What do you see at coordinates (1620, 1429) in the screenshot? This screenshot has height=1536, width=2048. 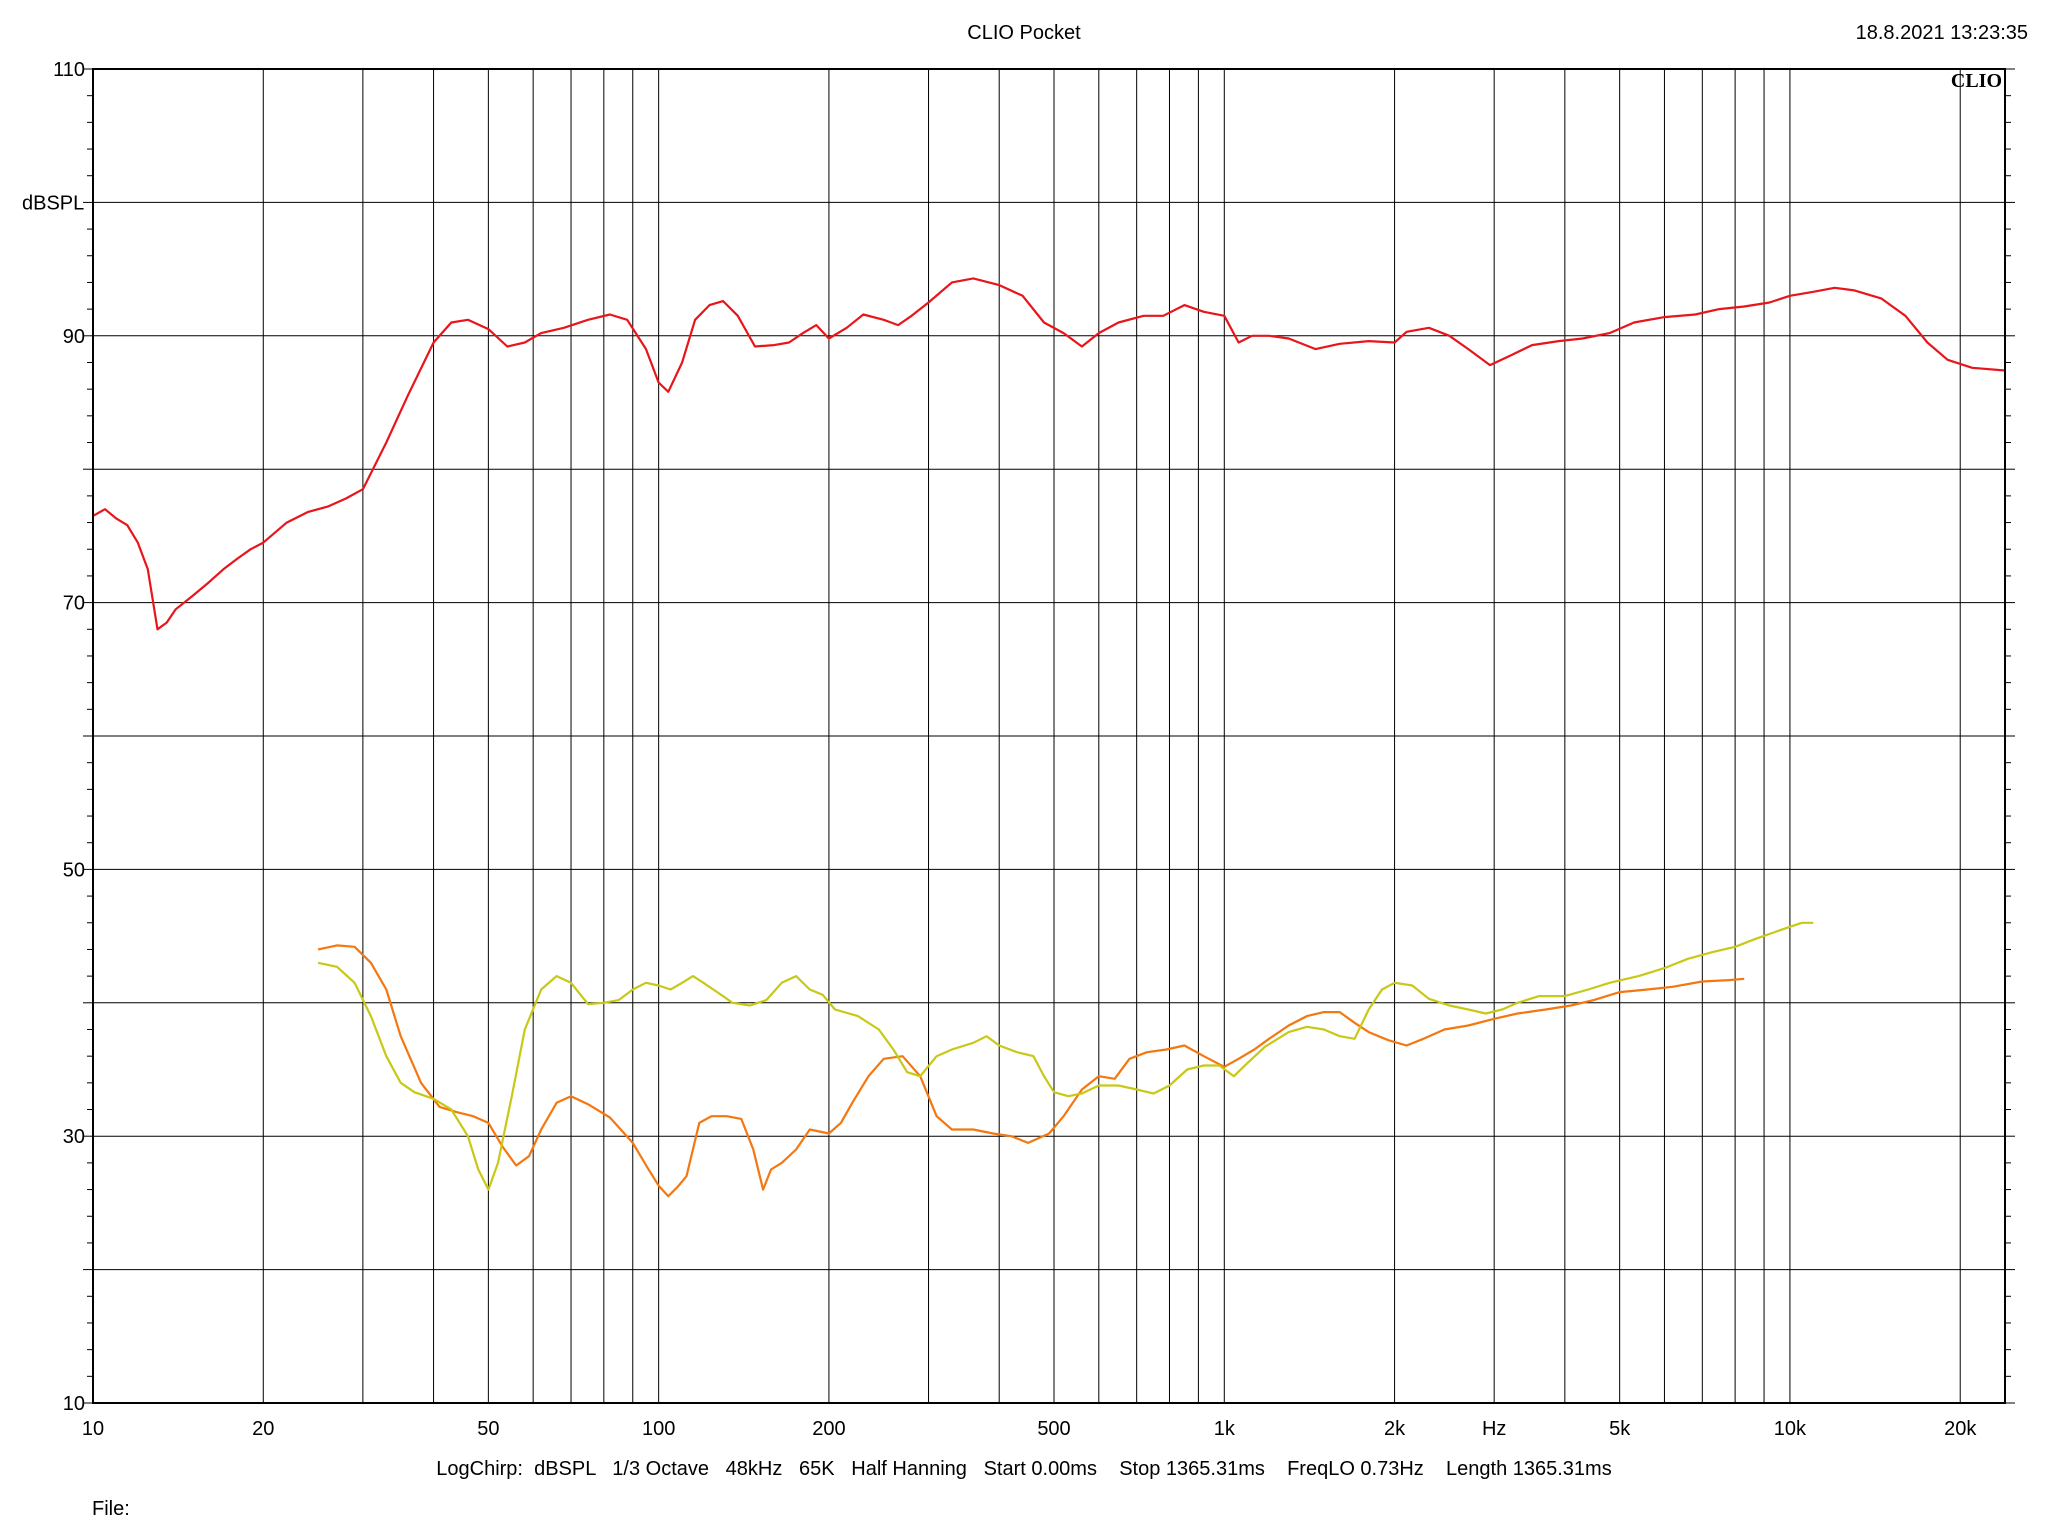 I see `x-tick-label: 5k` at bounding box center [1620, 1429].